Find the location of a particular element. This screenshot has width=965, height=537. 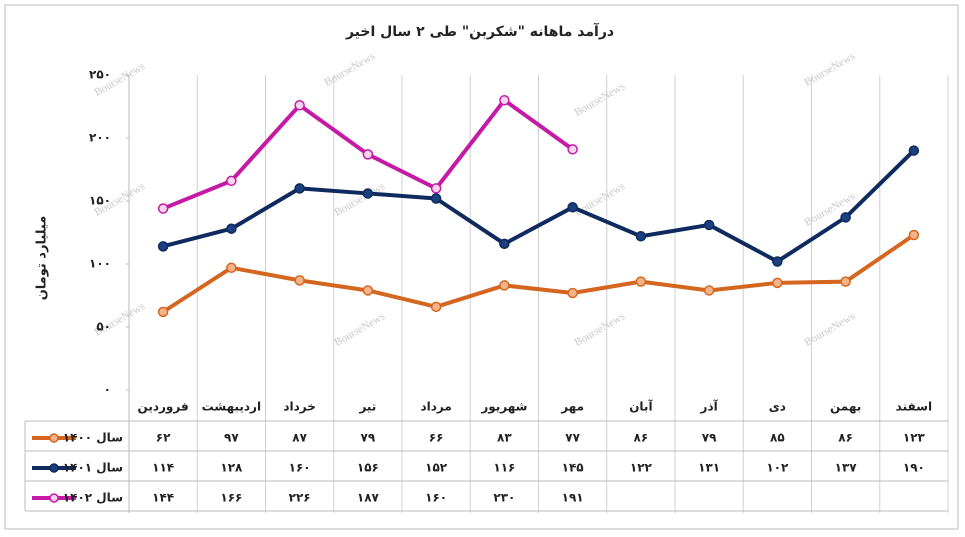

table-value: ۱۰۲ is located at coordinates (777, 468).